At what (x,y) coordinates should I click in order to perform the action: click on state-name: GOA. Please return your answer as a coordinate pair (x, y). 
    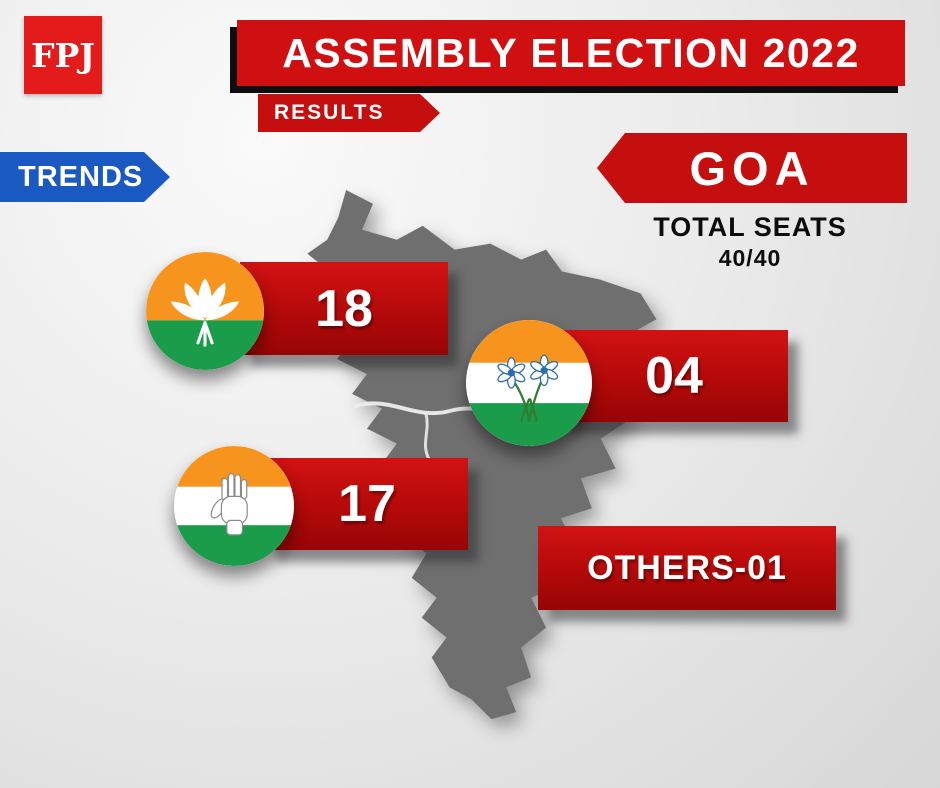
    Looking at the image, I should click on (752, 168).